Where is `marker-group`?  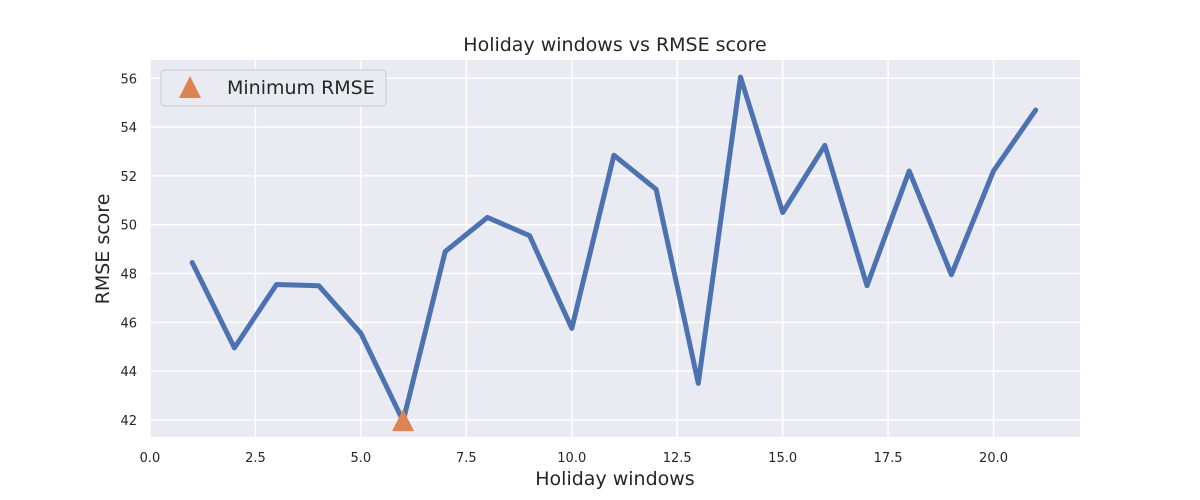 marker-group is located at coordinates (403, 420).